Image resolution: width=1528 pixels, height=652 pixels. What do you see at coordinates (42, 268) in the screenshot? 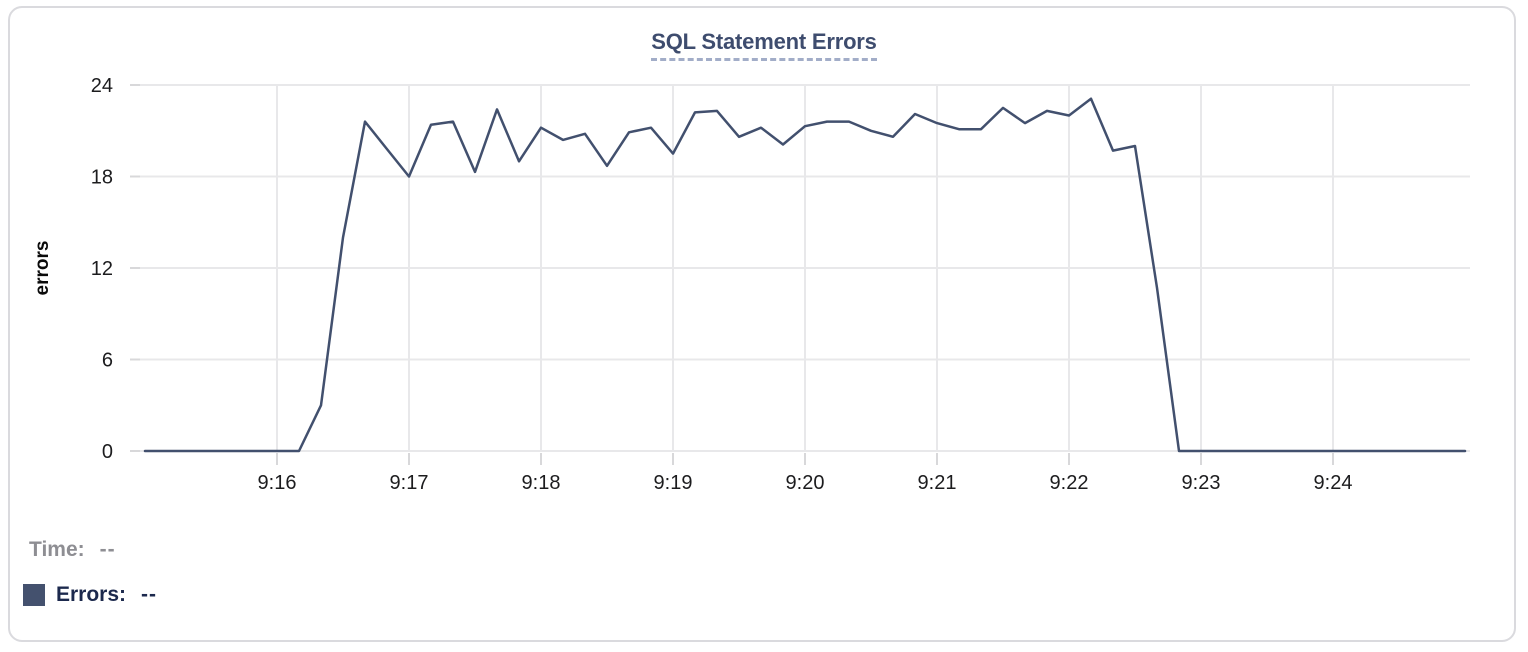
I see `svg-text: errors` at bounding box center [42, 268].